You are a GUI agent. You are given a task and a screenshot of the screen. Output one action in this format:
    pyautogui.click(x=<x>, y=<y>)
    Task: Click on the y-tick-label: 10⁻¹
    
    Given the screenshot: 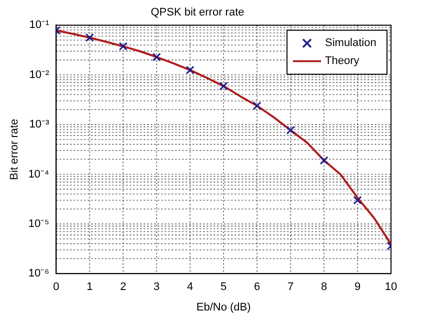 What is the action you would take?
    pyautogui.click(x=39, y=25)
    